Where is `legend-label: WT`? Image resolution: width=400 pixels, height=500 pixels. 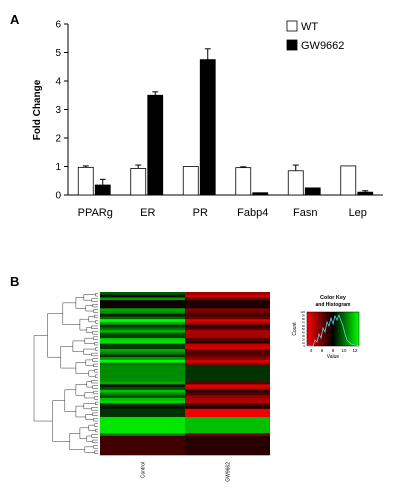 legend-label: WT is located at coordinates (309, 27).